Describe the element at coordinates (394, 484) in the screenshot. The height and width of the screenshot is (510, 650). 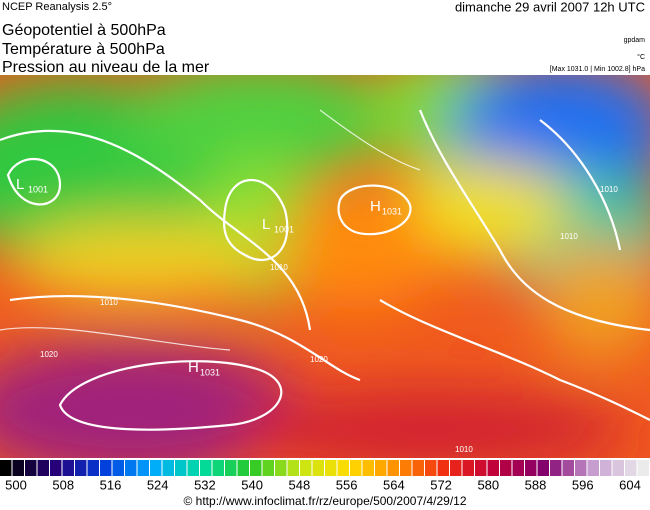
I see `colorbar-label: 564` at that location.